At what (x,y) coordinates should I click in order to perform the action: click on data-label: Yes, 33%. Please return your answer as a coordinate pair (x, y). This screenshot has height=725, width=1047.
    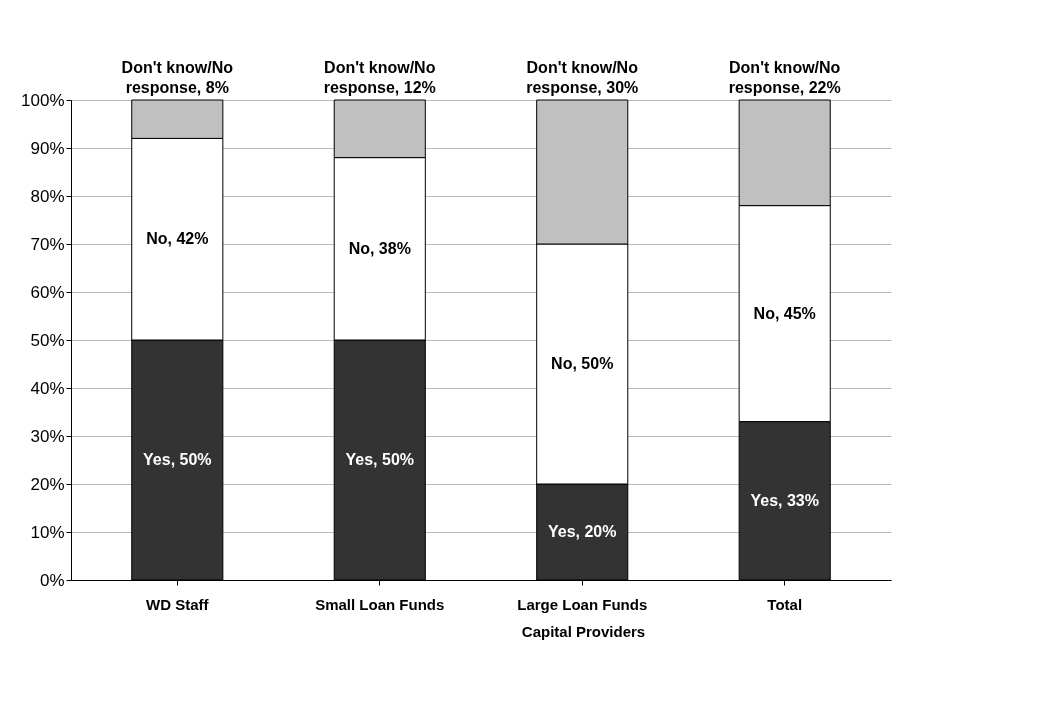
    Looking at the image, I should click on (784, 500).